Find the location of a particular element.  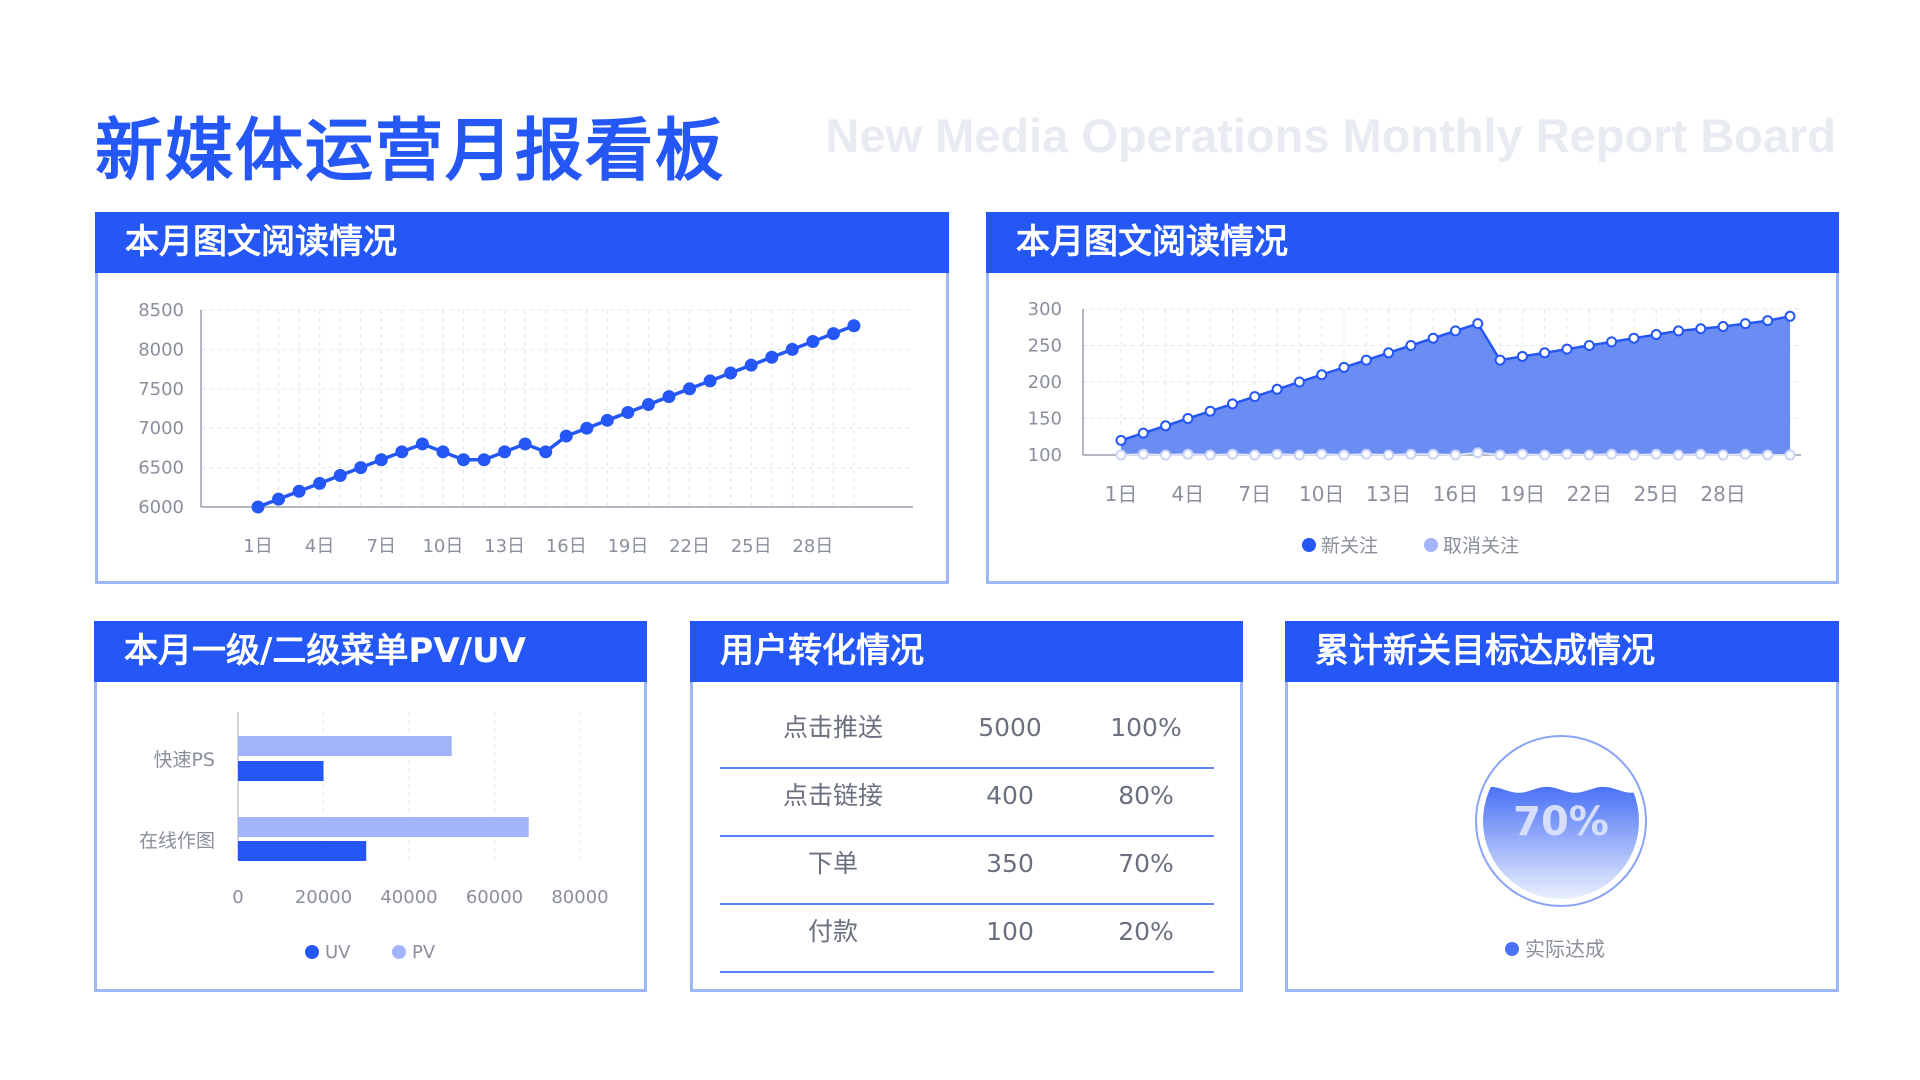

chart2-x-tick: 22日 is located at coordinates (1589, 494).